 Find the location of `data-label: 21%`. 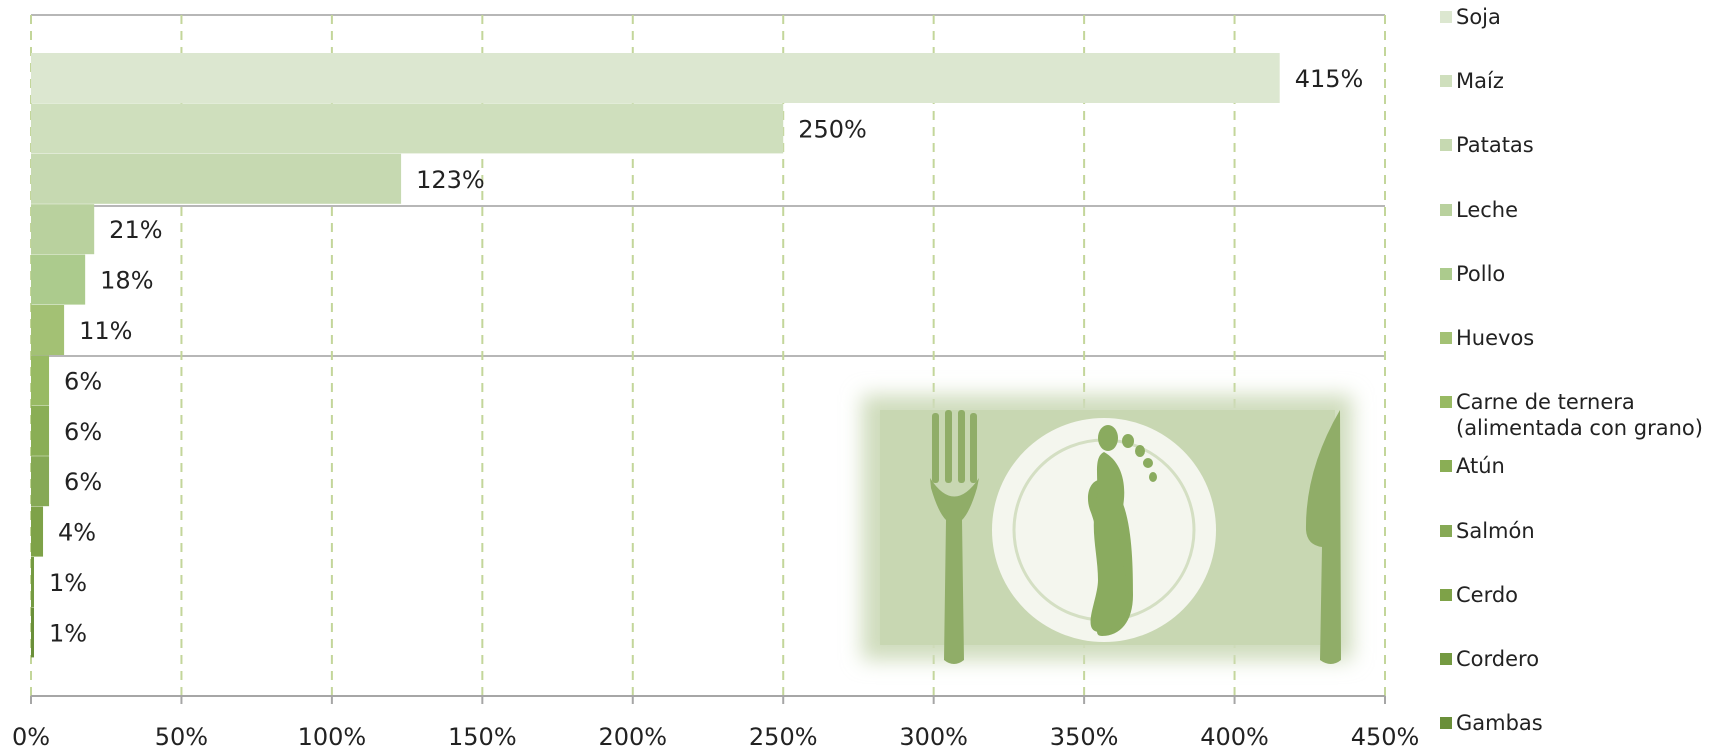

data-label: 21% is located at coordinates (135, 230).